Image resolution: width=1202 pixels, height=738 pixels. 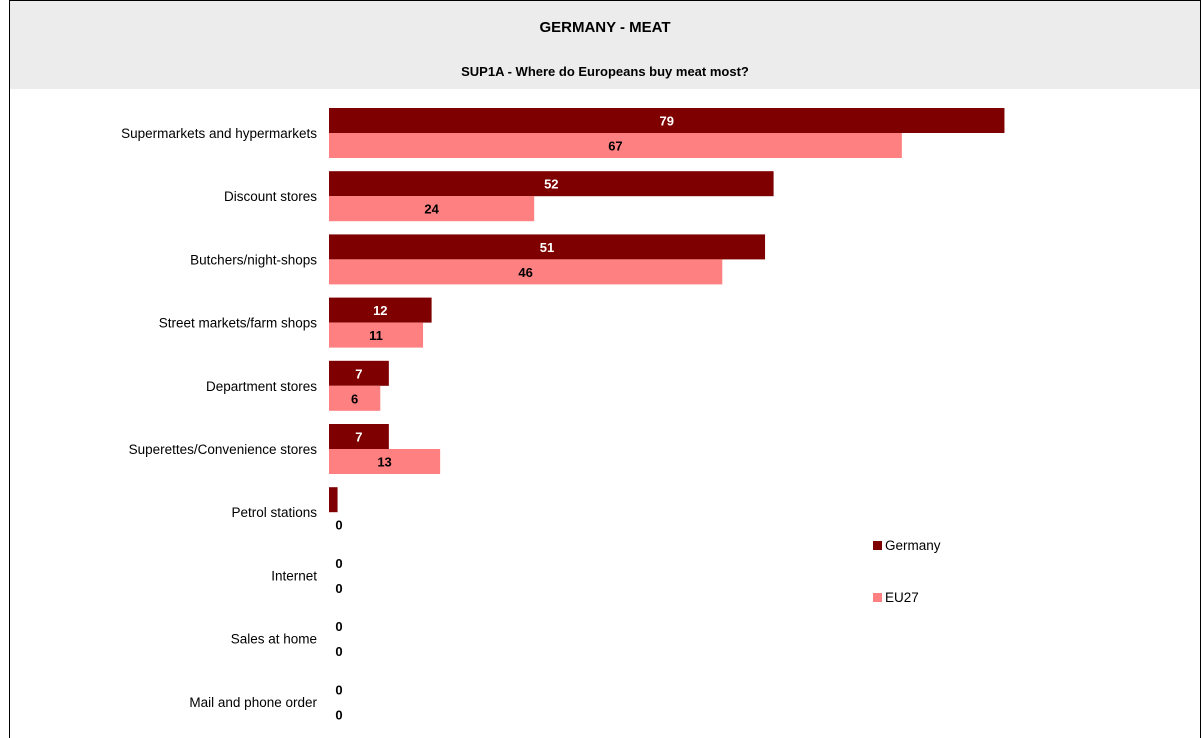 I want to click on value-label-germany: 51, so click(x=547, y=247).